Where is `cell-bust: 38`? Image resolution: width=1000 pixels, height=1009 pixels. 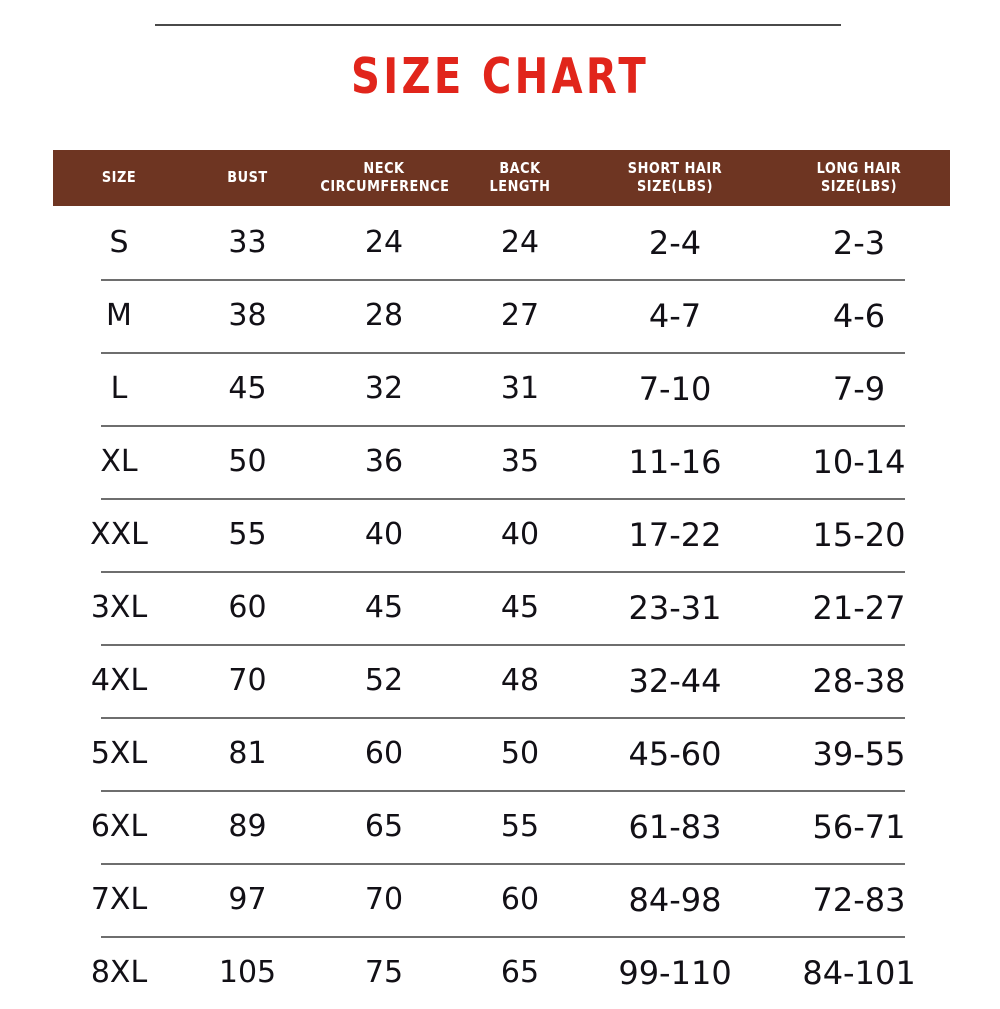
cell-bust: 38 is located at coordinates (247, 315).